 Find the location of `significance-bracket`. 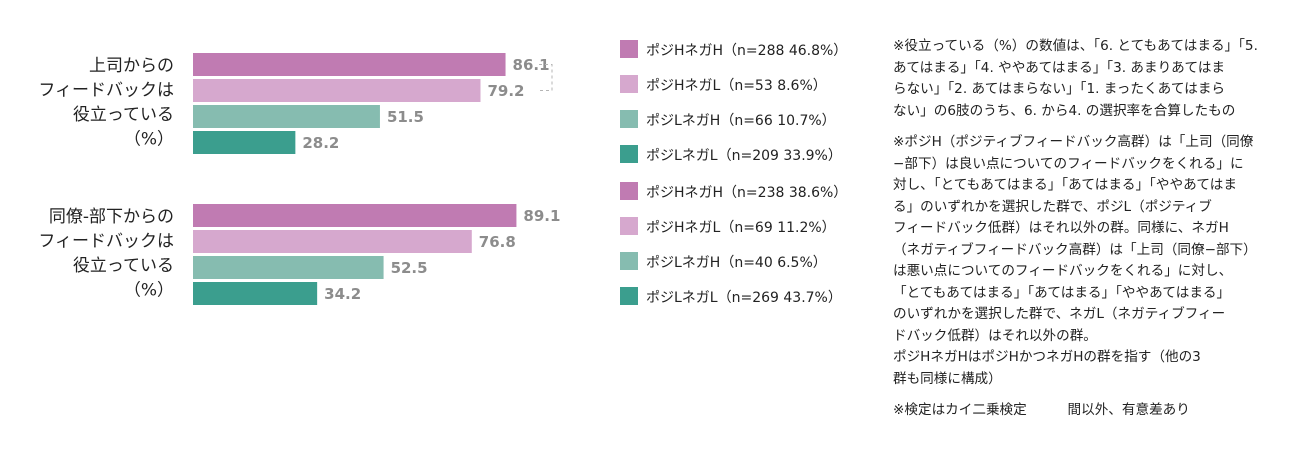

significance-bracket is located at coordinates (546, 77).